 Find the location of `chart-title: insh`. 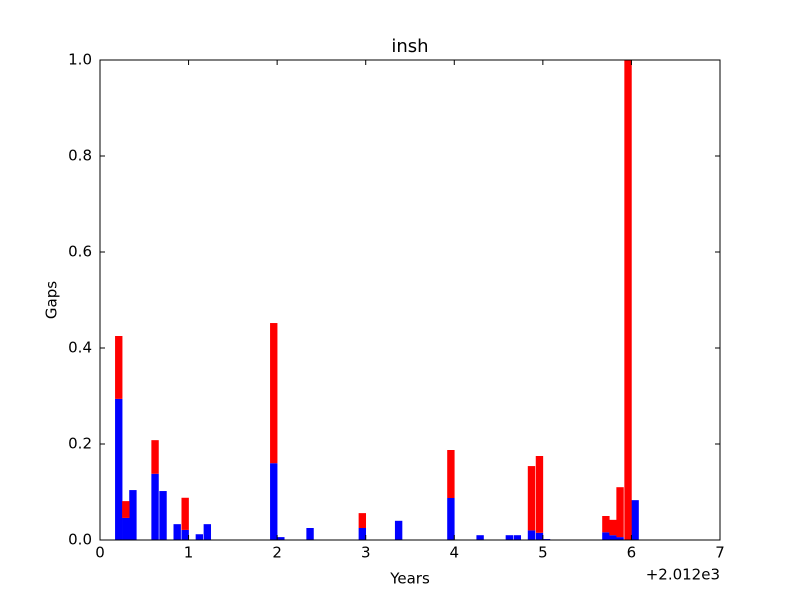

chart-title: insh is located at coordinates (409, 46).